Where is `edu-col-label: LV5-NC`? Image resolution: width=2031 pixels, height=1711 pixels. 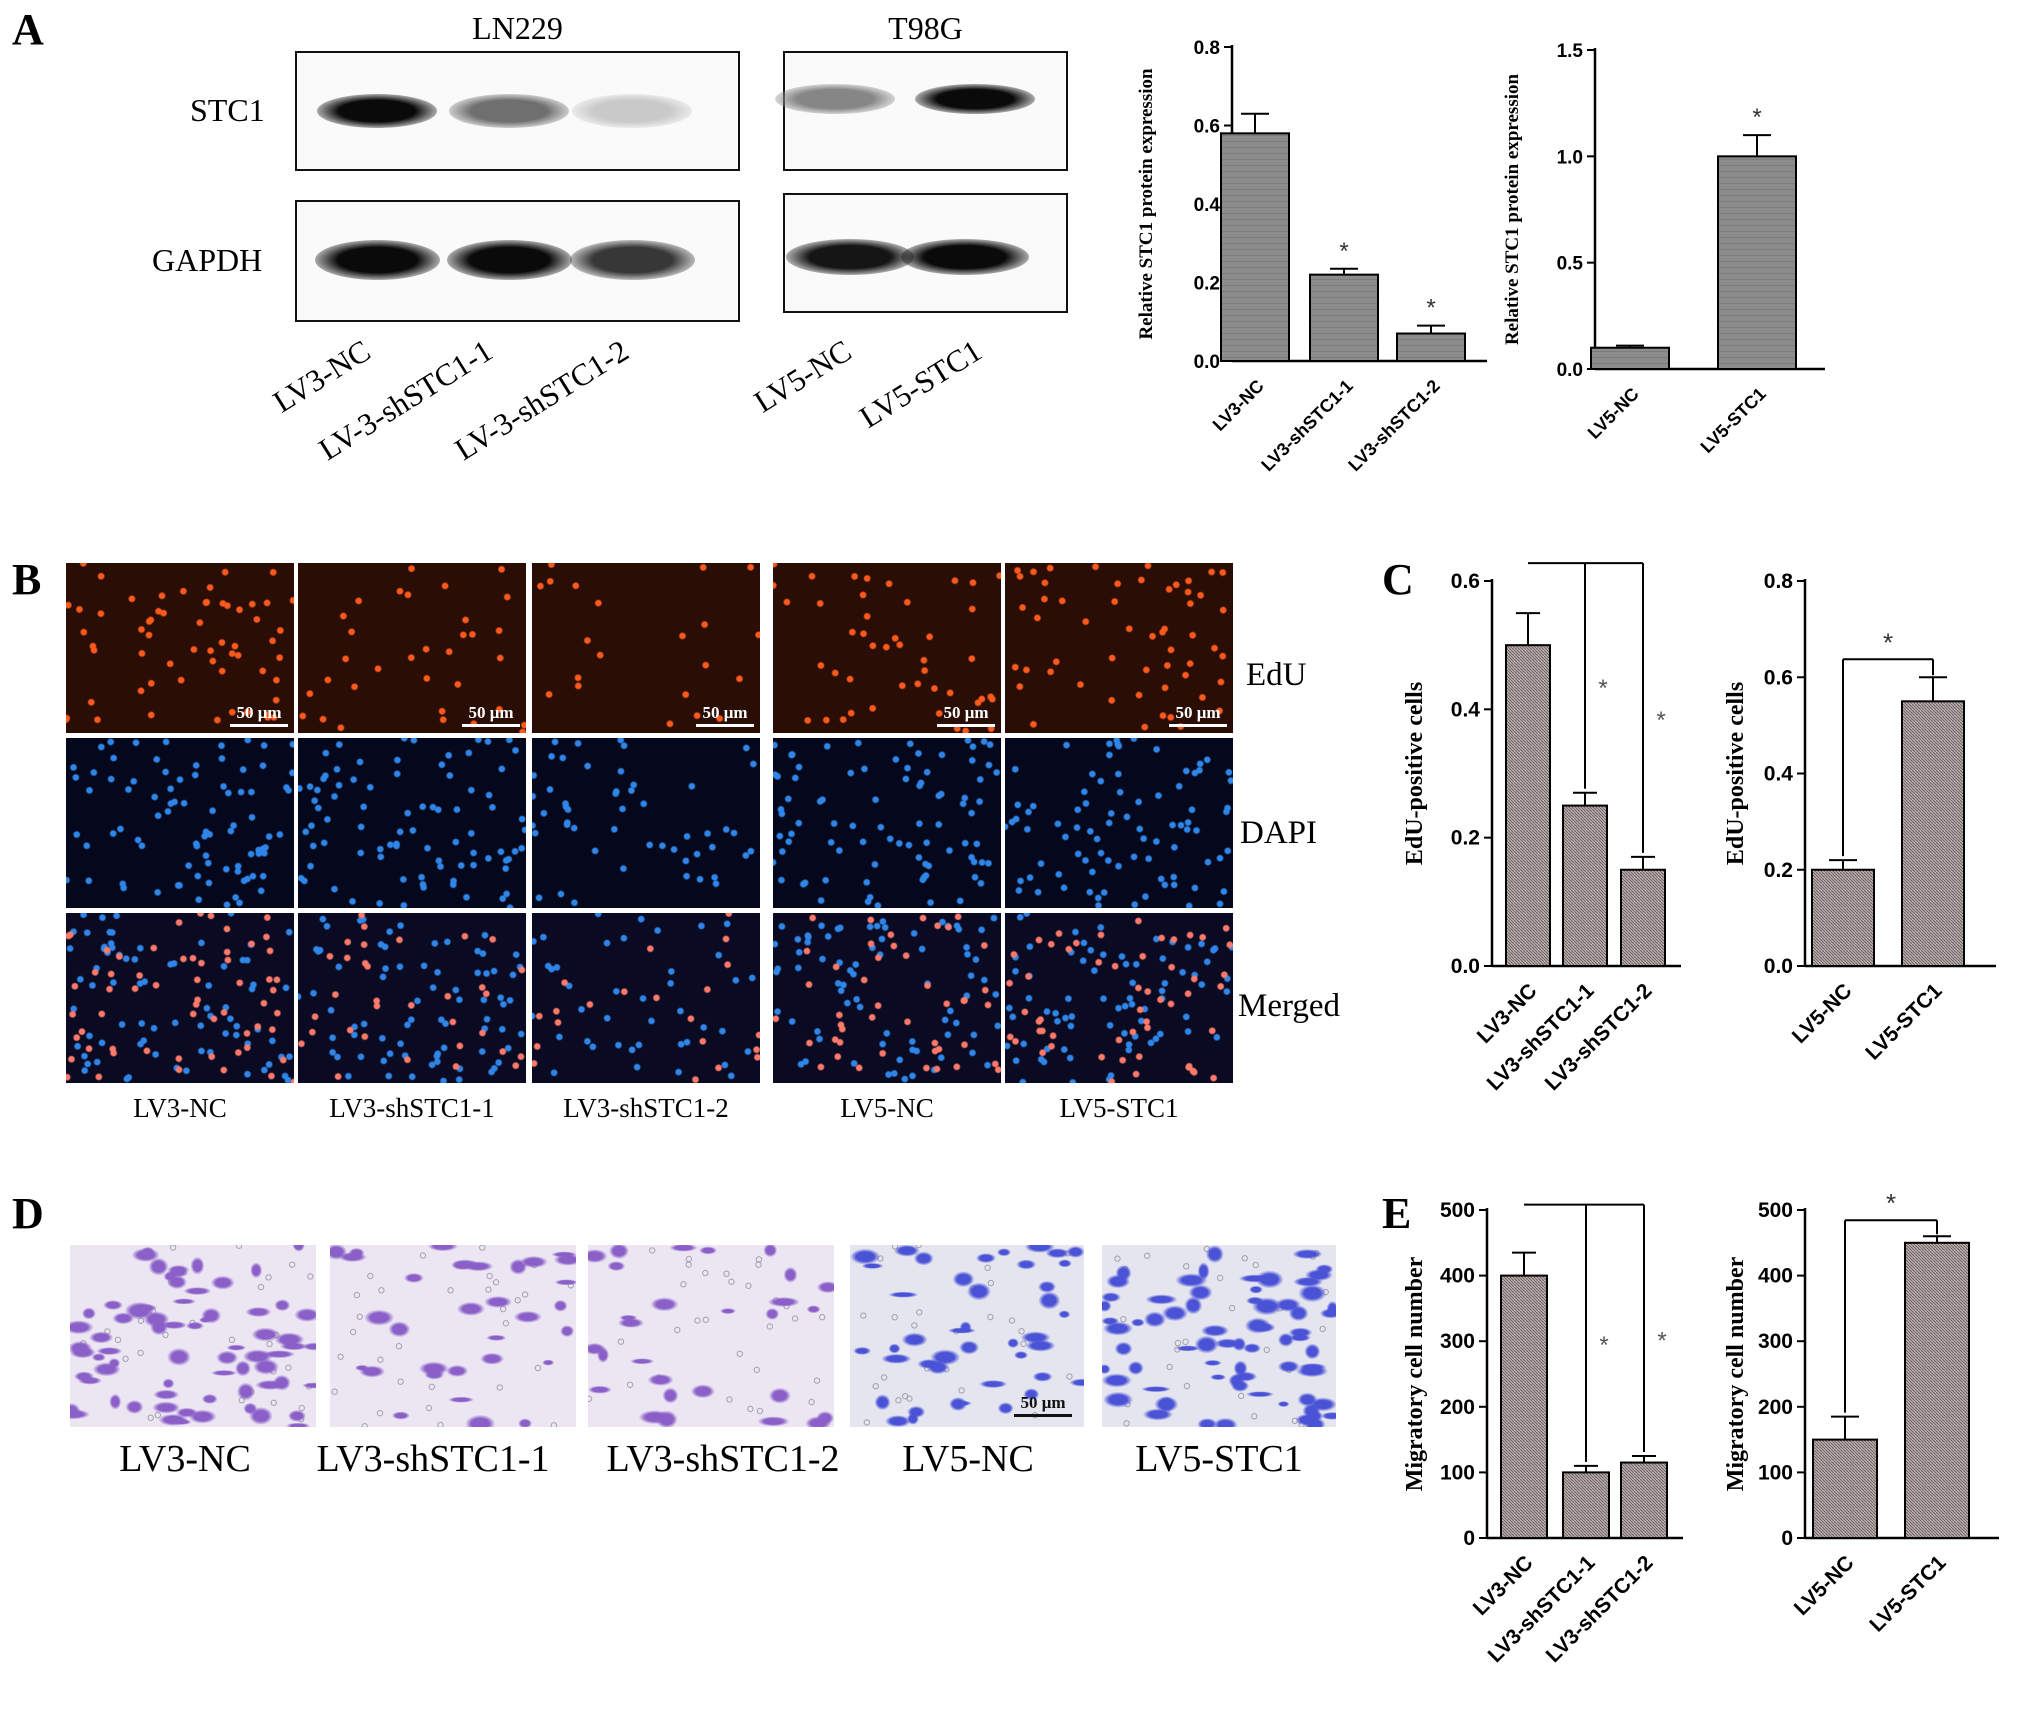
edu-col-label: LV5-NC is located at coordinates (887, 1108).